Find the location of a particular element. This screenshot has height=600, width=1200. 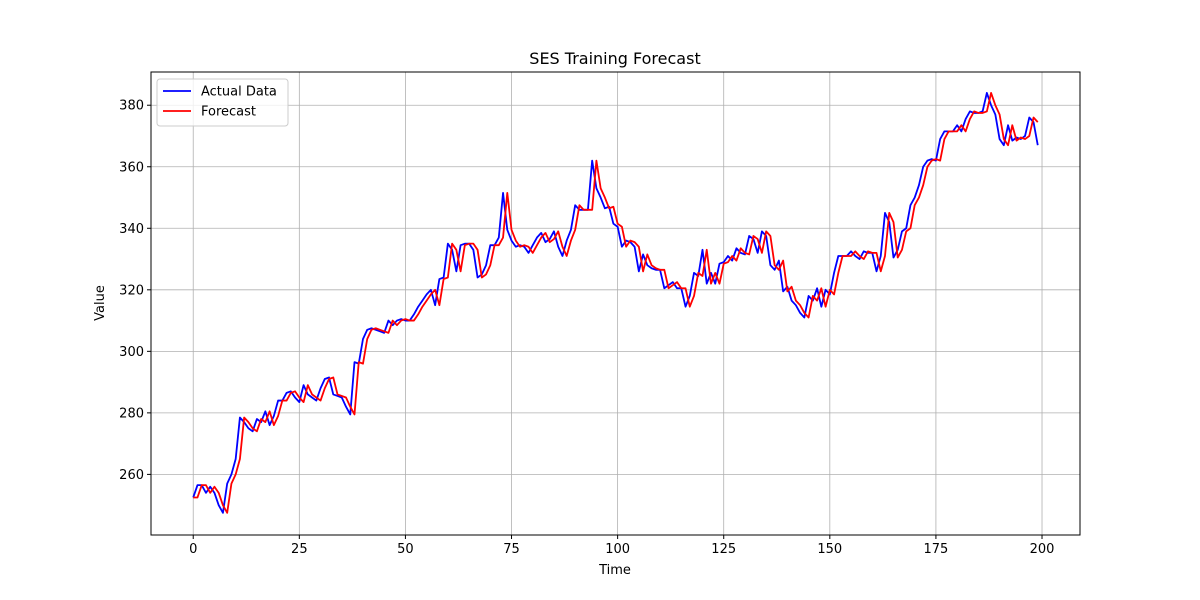

x-tick-label: 0 is located at coordinates (193, 549).